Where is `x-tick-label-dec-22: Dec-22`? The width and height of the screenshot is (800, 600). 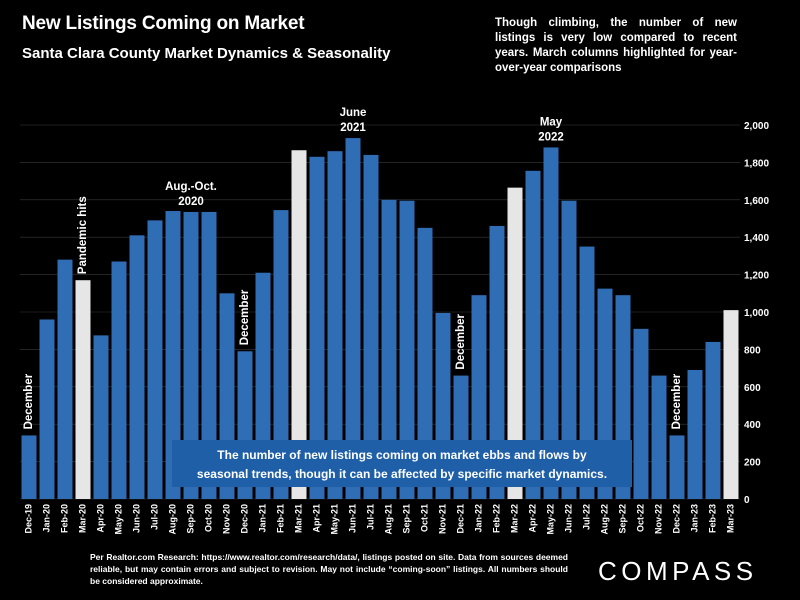
x-tick-label-dec-22: Dec-22 is located at coordinates (676, 519).